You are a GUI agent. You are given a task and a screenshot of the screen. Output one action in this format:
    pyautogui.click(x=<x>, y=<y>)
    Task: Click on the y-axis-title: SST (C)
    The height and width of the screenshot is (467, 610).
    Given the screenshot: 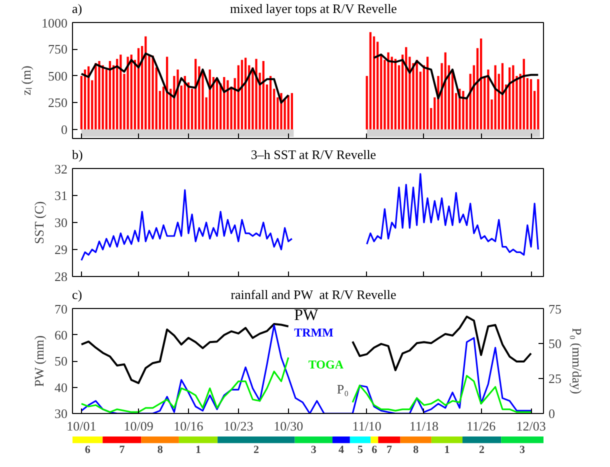 What is the action you would take?
    pyautogui.click(x=39, y=222)
    